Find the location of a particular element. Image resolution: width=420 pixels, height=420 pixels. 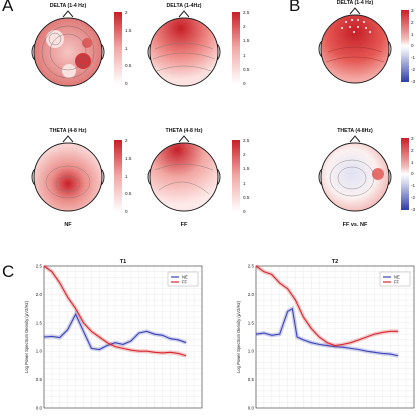

panel-letter-c: C is located at coordinates (8, 271).